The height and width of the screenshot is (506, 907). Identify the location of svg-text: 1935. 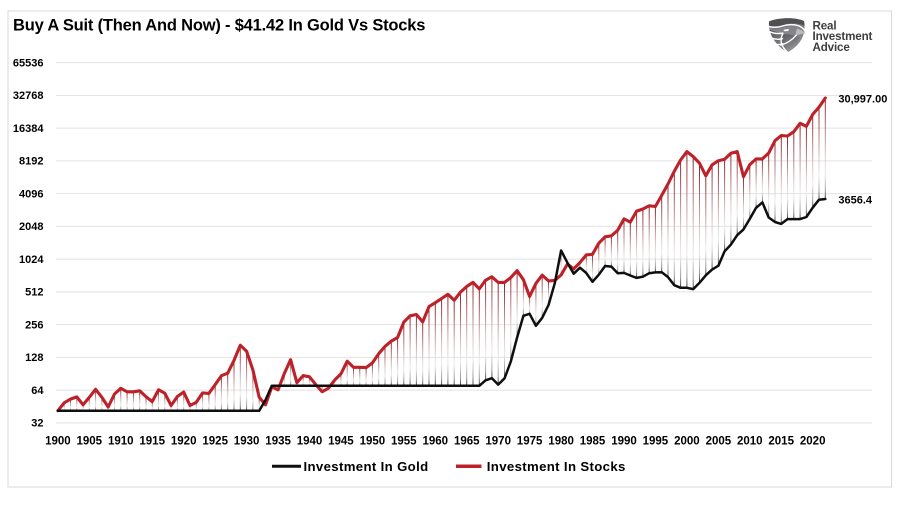
(278, 442).